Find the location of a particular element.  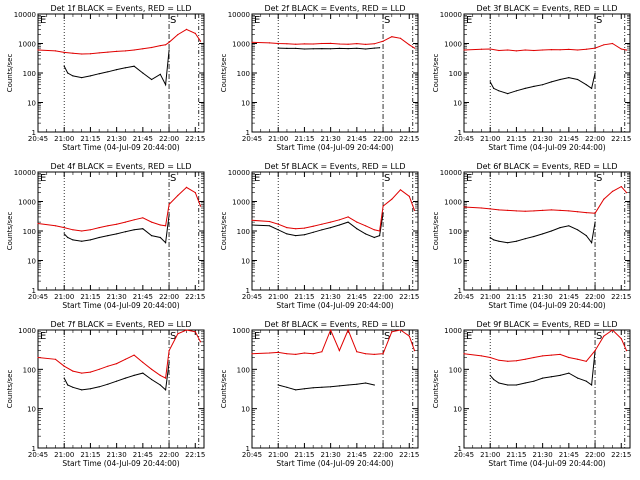

y-tick-label: 10000 is located at coordinates (239, 15).